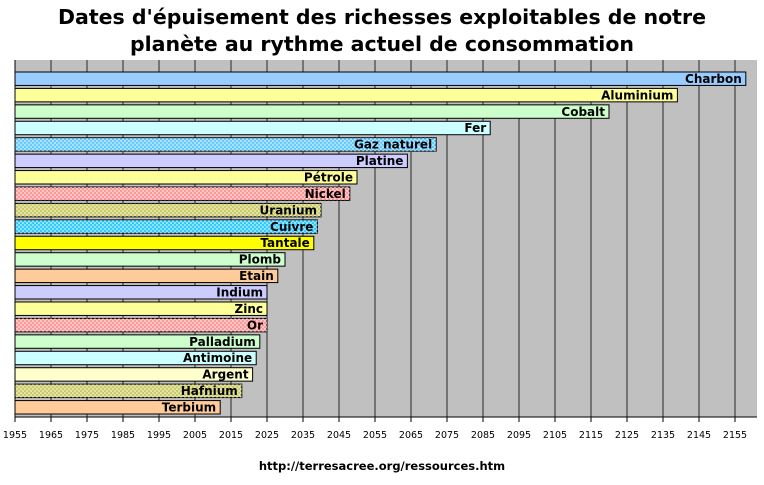 The height and width of the screenshot is (485, 764). What do you see at coordinates (135, 357) in the screenshot?
I see `bar-group: Antimoine` at bounding box center [135, 357].